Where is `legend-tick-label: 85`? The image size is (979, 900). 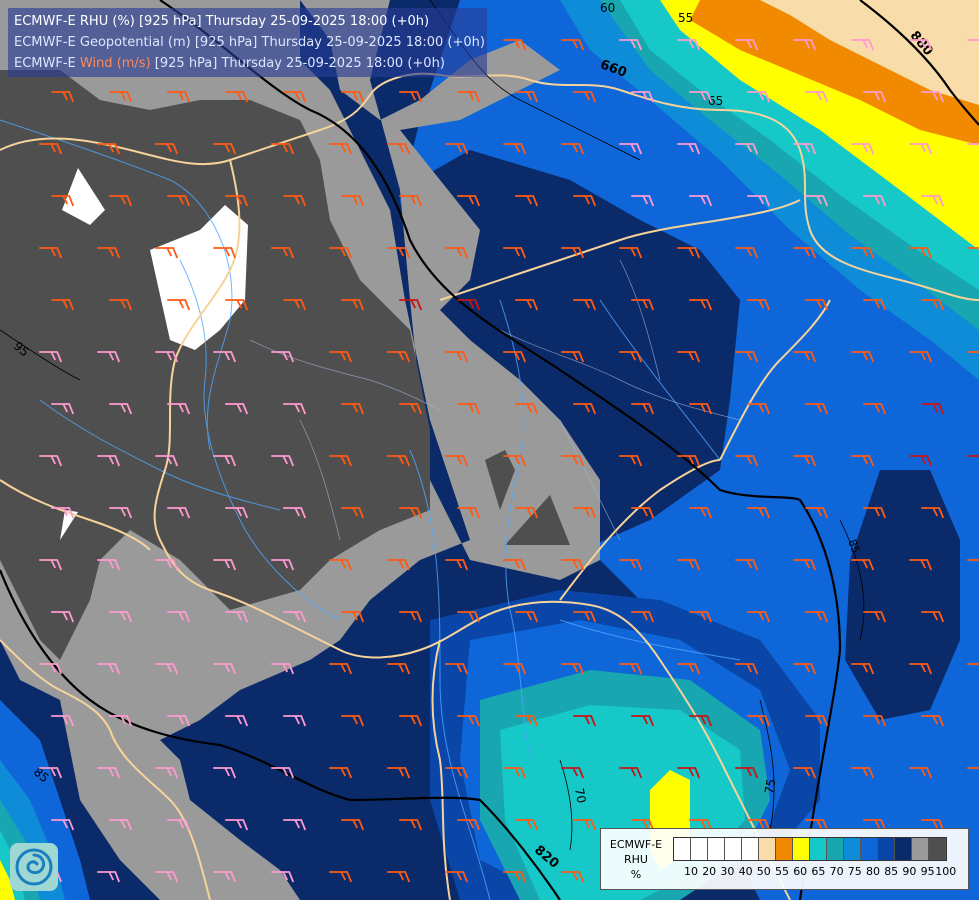 legend-tick-label: 85 is located at coordinates (891, 871).